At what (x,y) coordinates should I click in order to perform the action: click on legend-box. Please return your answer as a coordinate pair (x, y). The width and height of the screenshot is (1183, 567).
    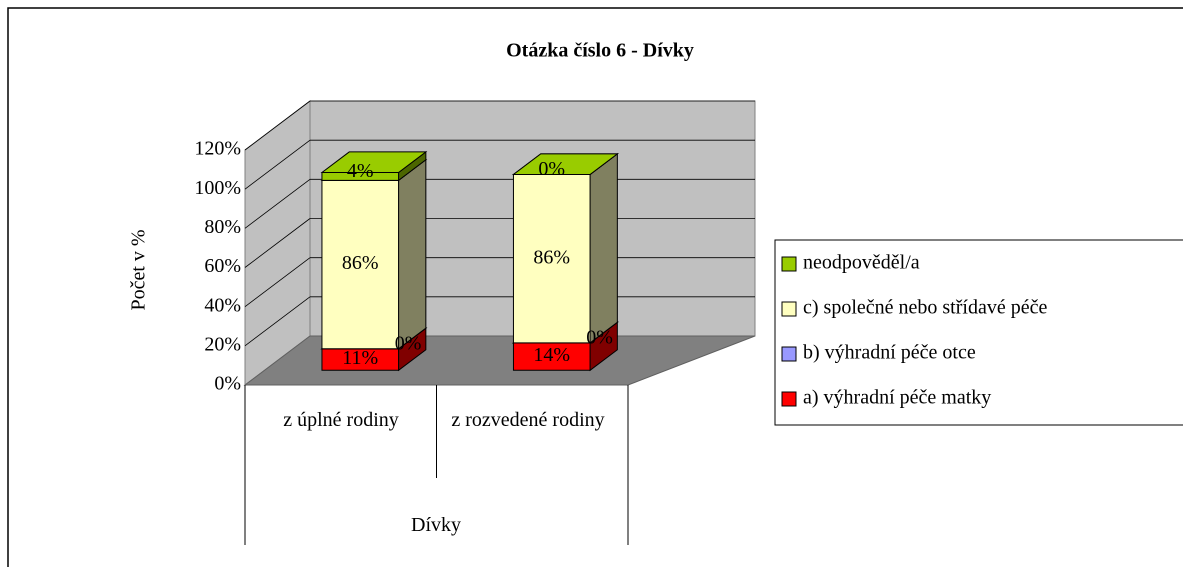
    Looking at the image, I should click on (978, 332).